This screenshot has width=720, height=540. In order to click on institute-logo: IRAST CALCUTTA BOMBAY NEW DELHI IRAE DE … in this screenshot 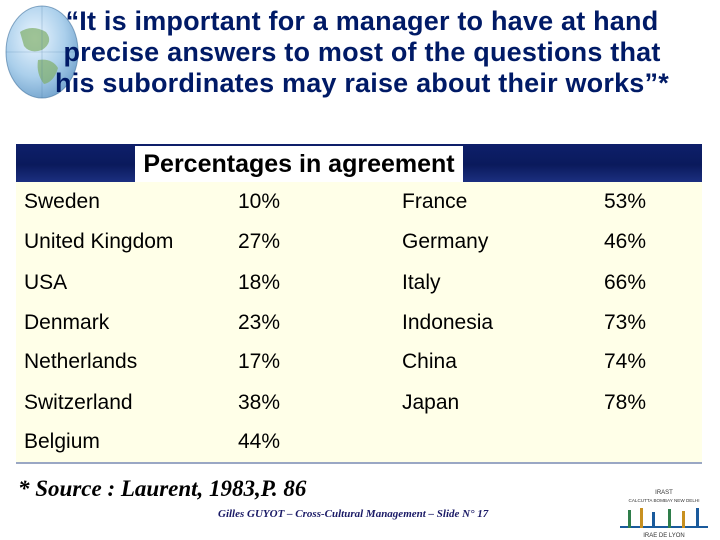, I will do `click(664, 514)`.